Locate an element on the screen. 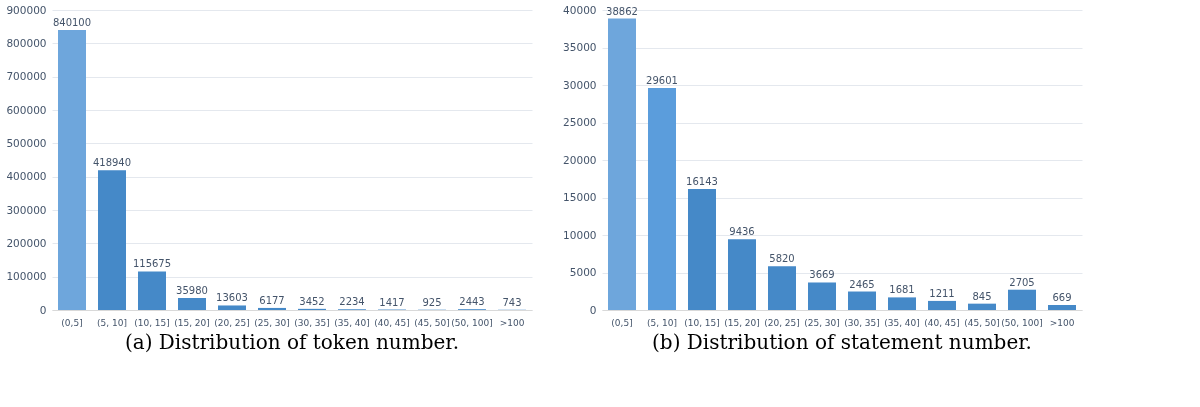 The image size is (1200, 407). text: (a) Distribution of token number. is located at coordinates (292, 342).